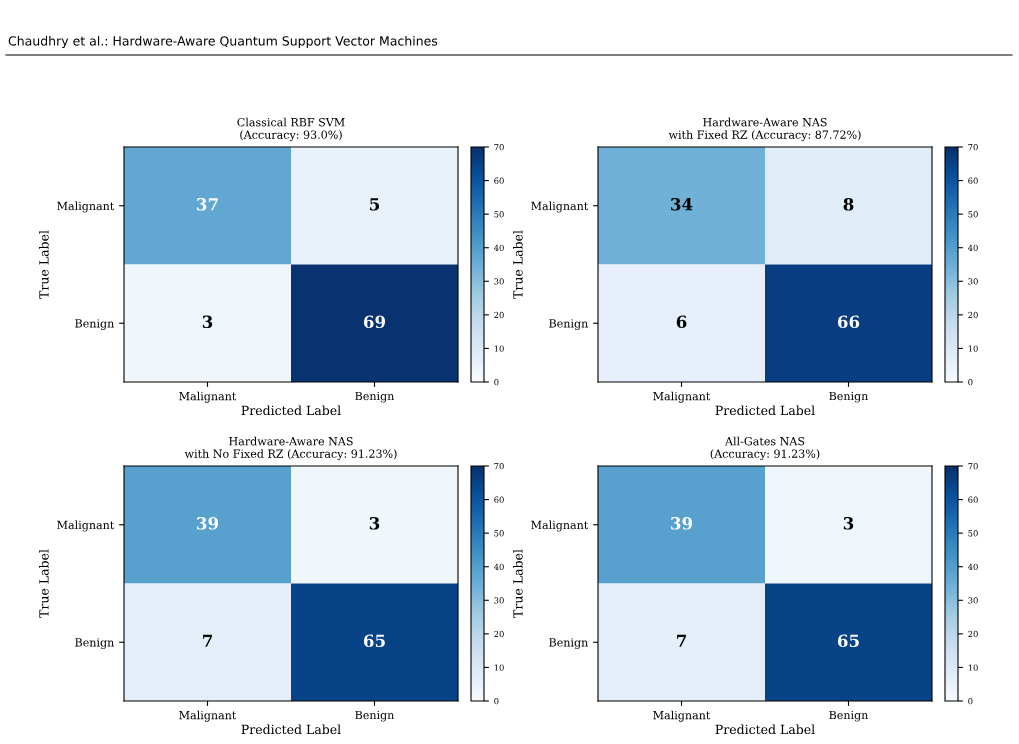 The height and width of the screenshot is (744, 1019). What do you see at coordinates (848, 204) in the screenshot?
I see `data-label: 8` at bounding box center [848, 204].